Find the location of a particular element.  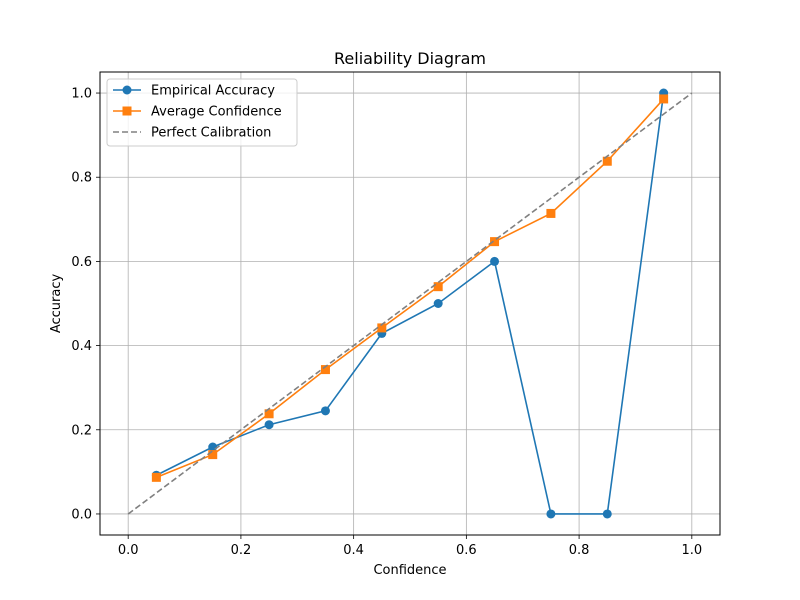

x-tick-label: 0.6 is located at coordinates (466, 550).